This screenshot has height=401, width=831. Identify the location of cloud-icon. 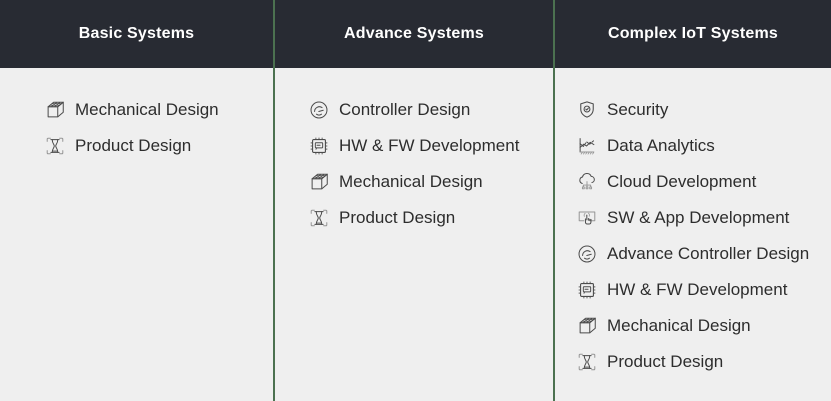
(587, 182).